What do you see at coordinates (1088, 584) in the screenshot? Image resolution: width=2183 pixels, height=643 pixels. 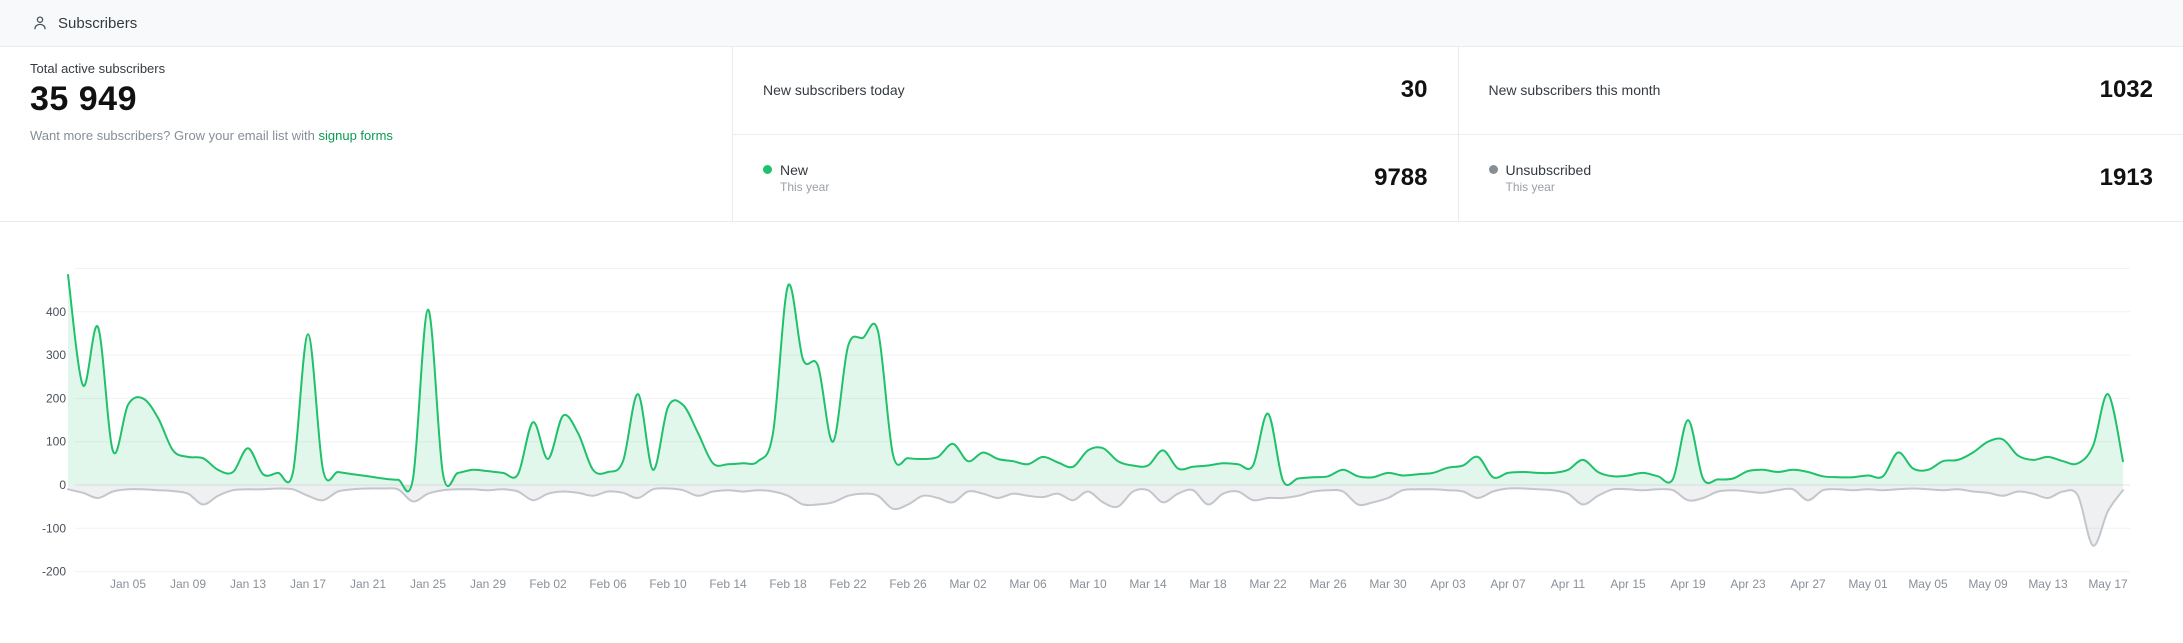 I see `svg-text: Mar 10` at bounding box center [1088, 584].